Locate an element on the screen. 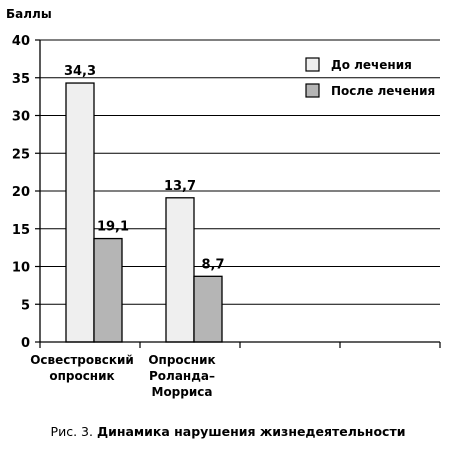  y-tick-label: 20 is located at coordinates (21, 192).